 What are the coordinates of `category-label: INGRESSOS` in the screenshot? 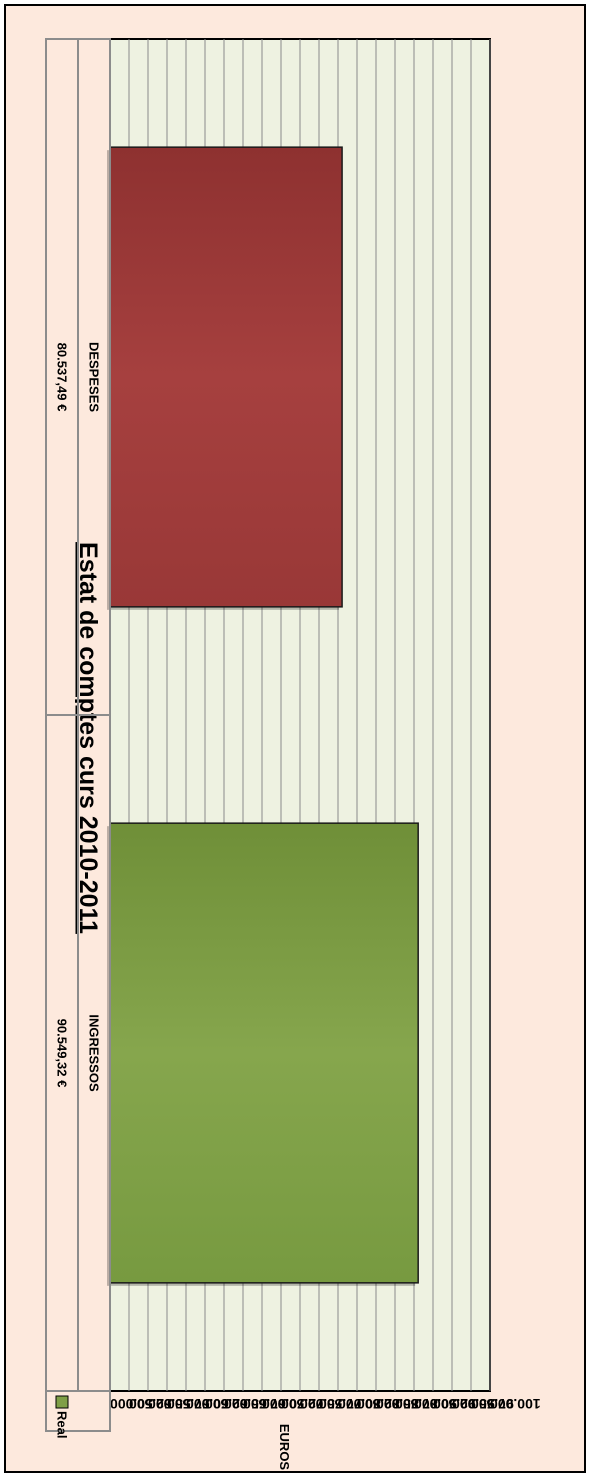 It's located at (94, 1053).